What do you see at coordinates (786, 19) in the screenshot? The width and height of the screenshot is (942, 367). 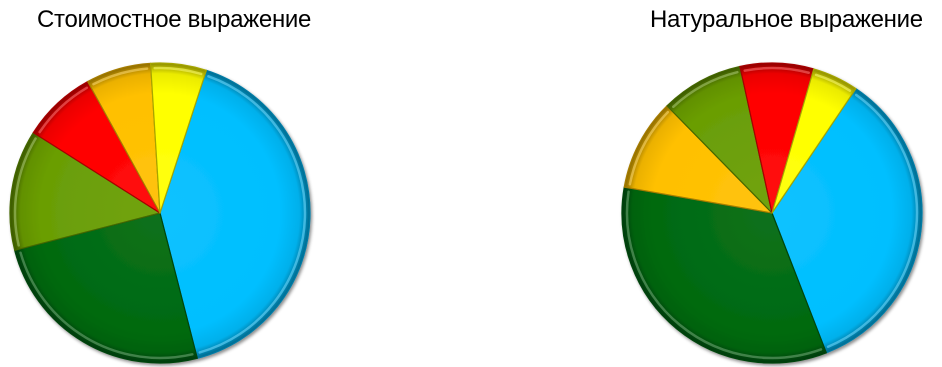 I see `chart-title-right: Натуральное выражение` at bounding box center [786, 19].